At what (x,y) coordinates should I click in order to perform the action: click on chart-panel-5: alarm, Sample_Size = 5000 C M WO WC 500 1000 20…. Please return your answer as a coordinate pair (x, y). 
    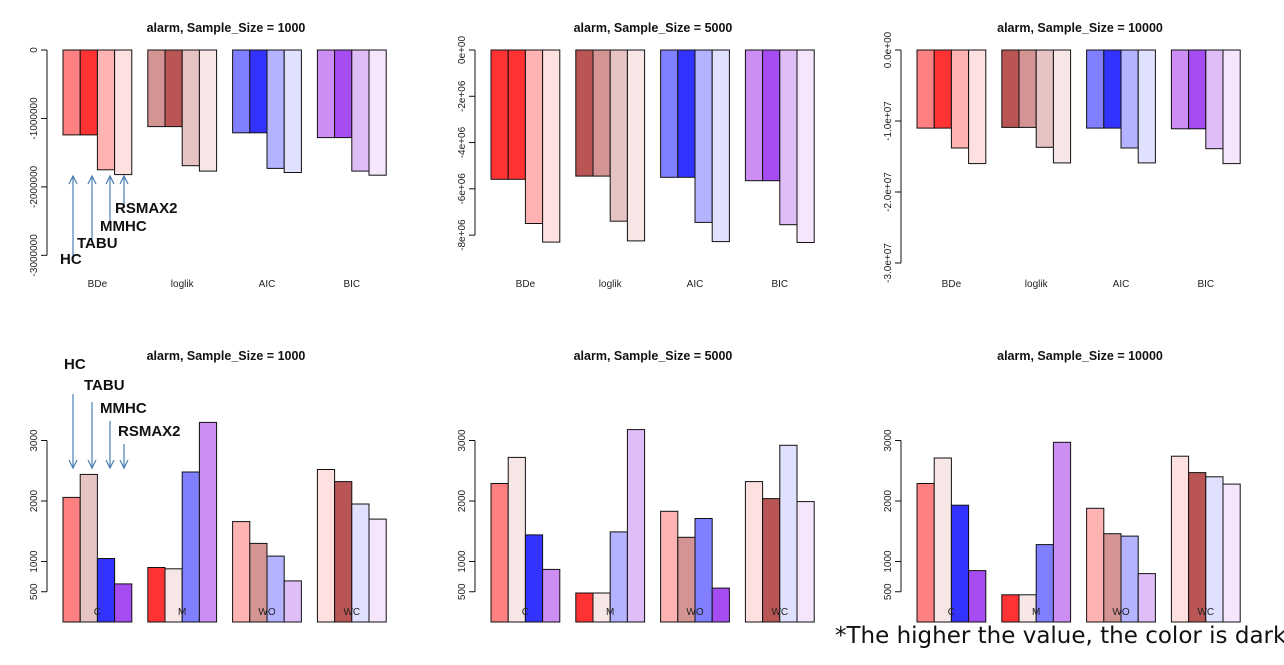
    Looking at the image, I should click on (636, 486).